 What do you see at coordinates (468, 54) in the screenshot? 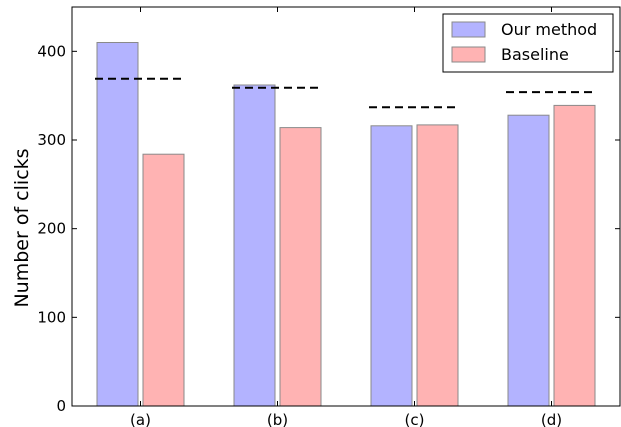
I see `legend-swatch-baseline` at bounding box center [468, 54].